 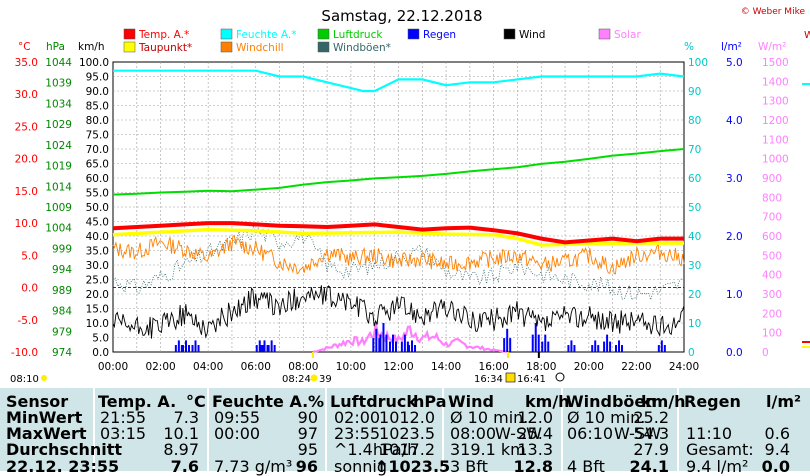 I want to click on gust-value: 24.1, so click(x=649, y=466).